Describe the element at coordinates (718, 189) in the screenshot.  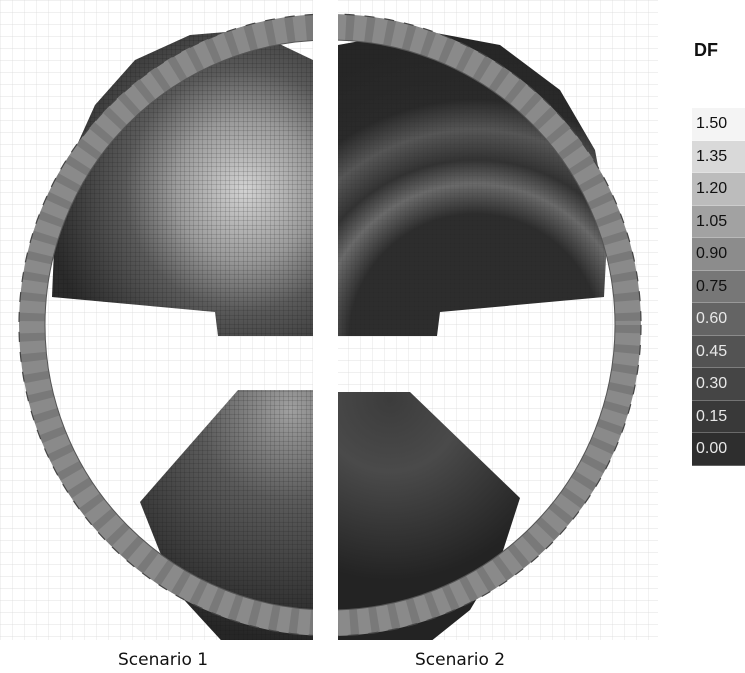
I see `legend-entry: 1.20` at that location.